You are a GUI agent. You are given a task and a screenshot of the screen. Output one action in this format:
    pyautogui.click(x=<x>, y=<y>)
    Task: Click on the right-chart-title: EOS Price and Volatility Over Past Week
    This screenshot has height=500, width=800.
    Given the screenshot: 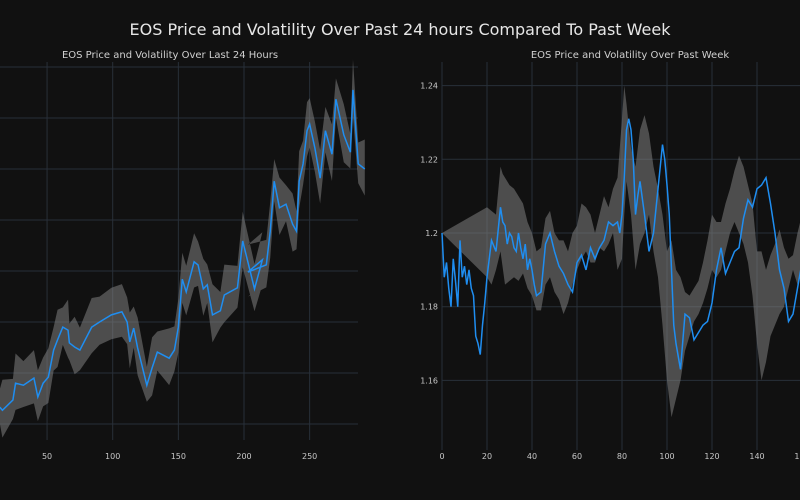 What is the action you would take?
    pyautogui.click(x=630, y=55)
    